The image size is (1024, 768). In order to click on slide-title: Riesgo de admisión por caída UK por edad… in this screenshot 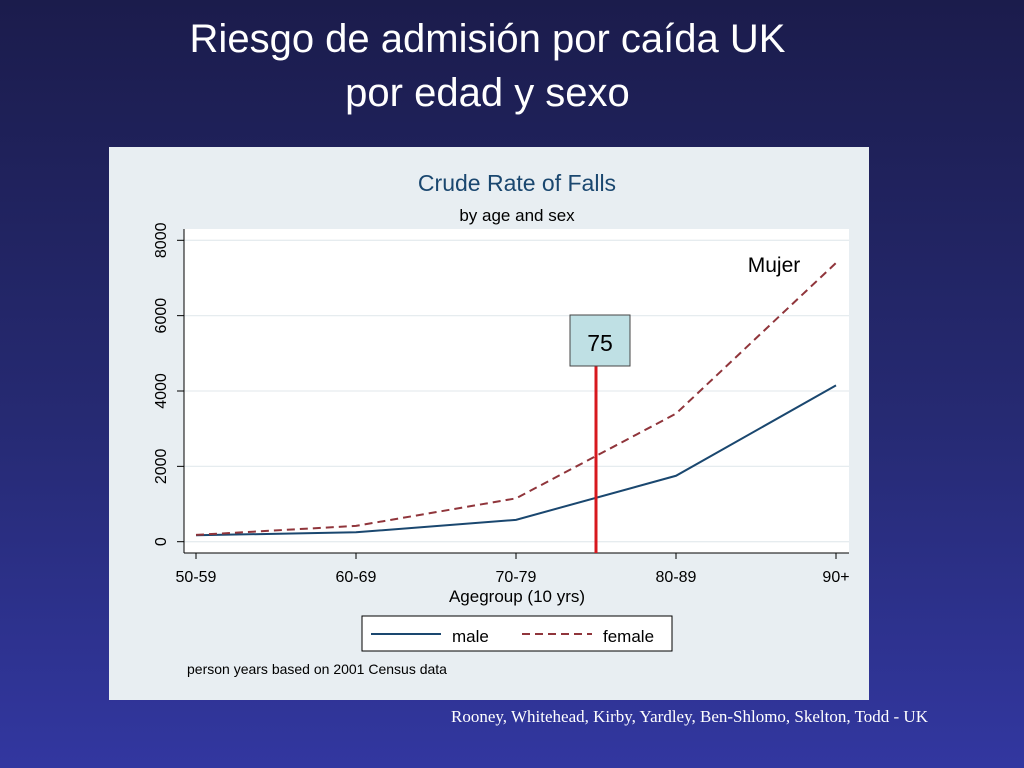, I will do `click(487, 66)`.